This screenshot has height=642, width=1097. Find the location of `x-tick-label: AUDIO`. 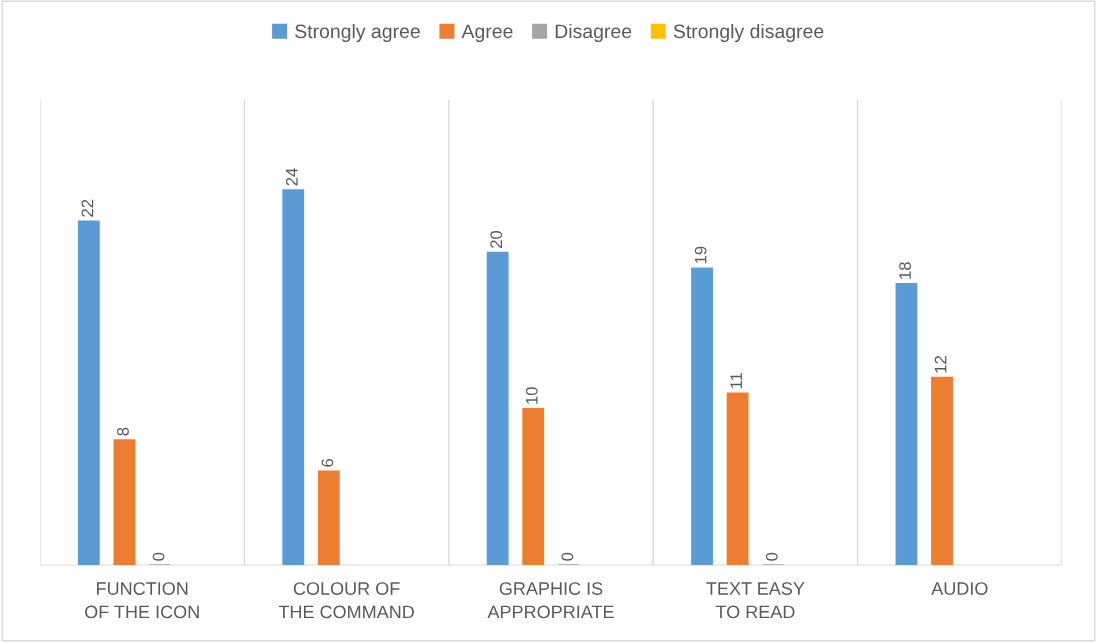

x-tick-label: AUDIO is located at coordinates (959, 588).